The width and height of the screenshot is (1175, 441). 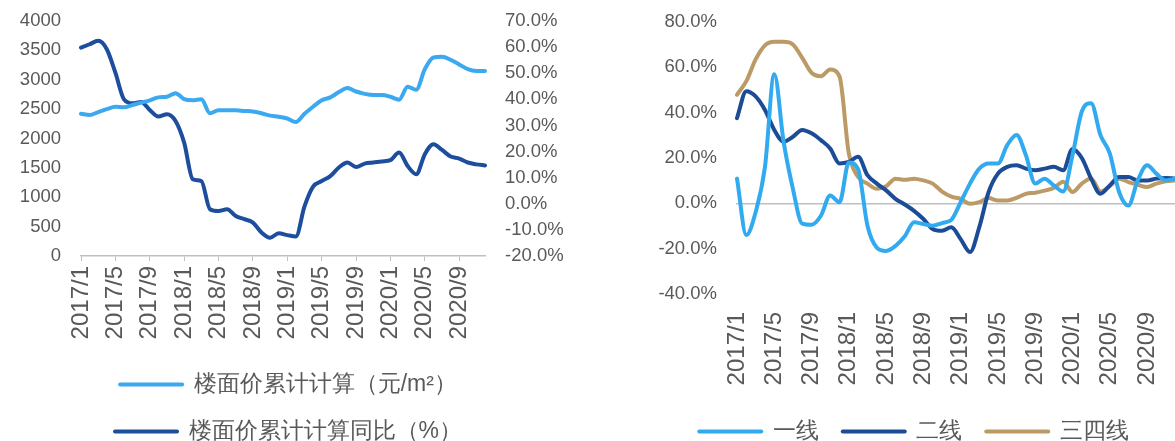 What do you see at coordinates (939, 428) in the screenshot?
I see `legend-label: 二线` at bounding box center [939, 428].